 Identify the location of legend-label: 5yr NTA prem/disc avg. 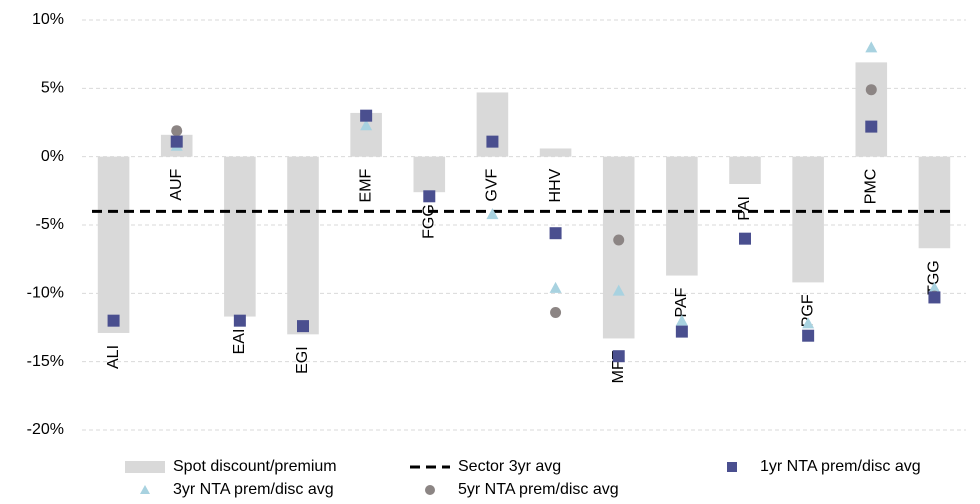
(538, 489).